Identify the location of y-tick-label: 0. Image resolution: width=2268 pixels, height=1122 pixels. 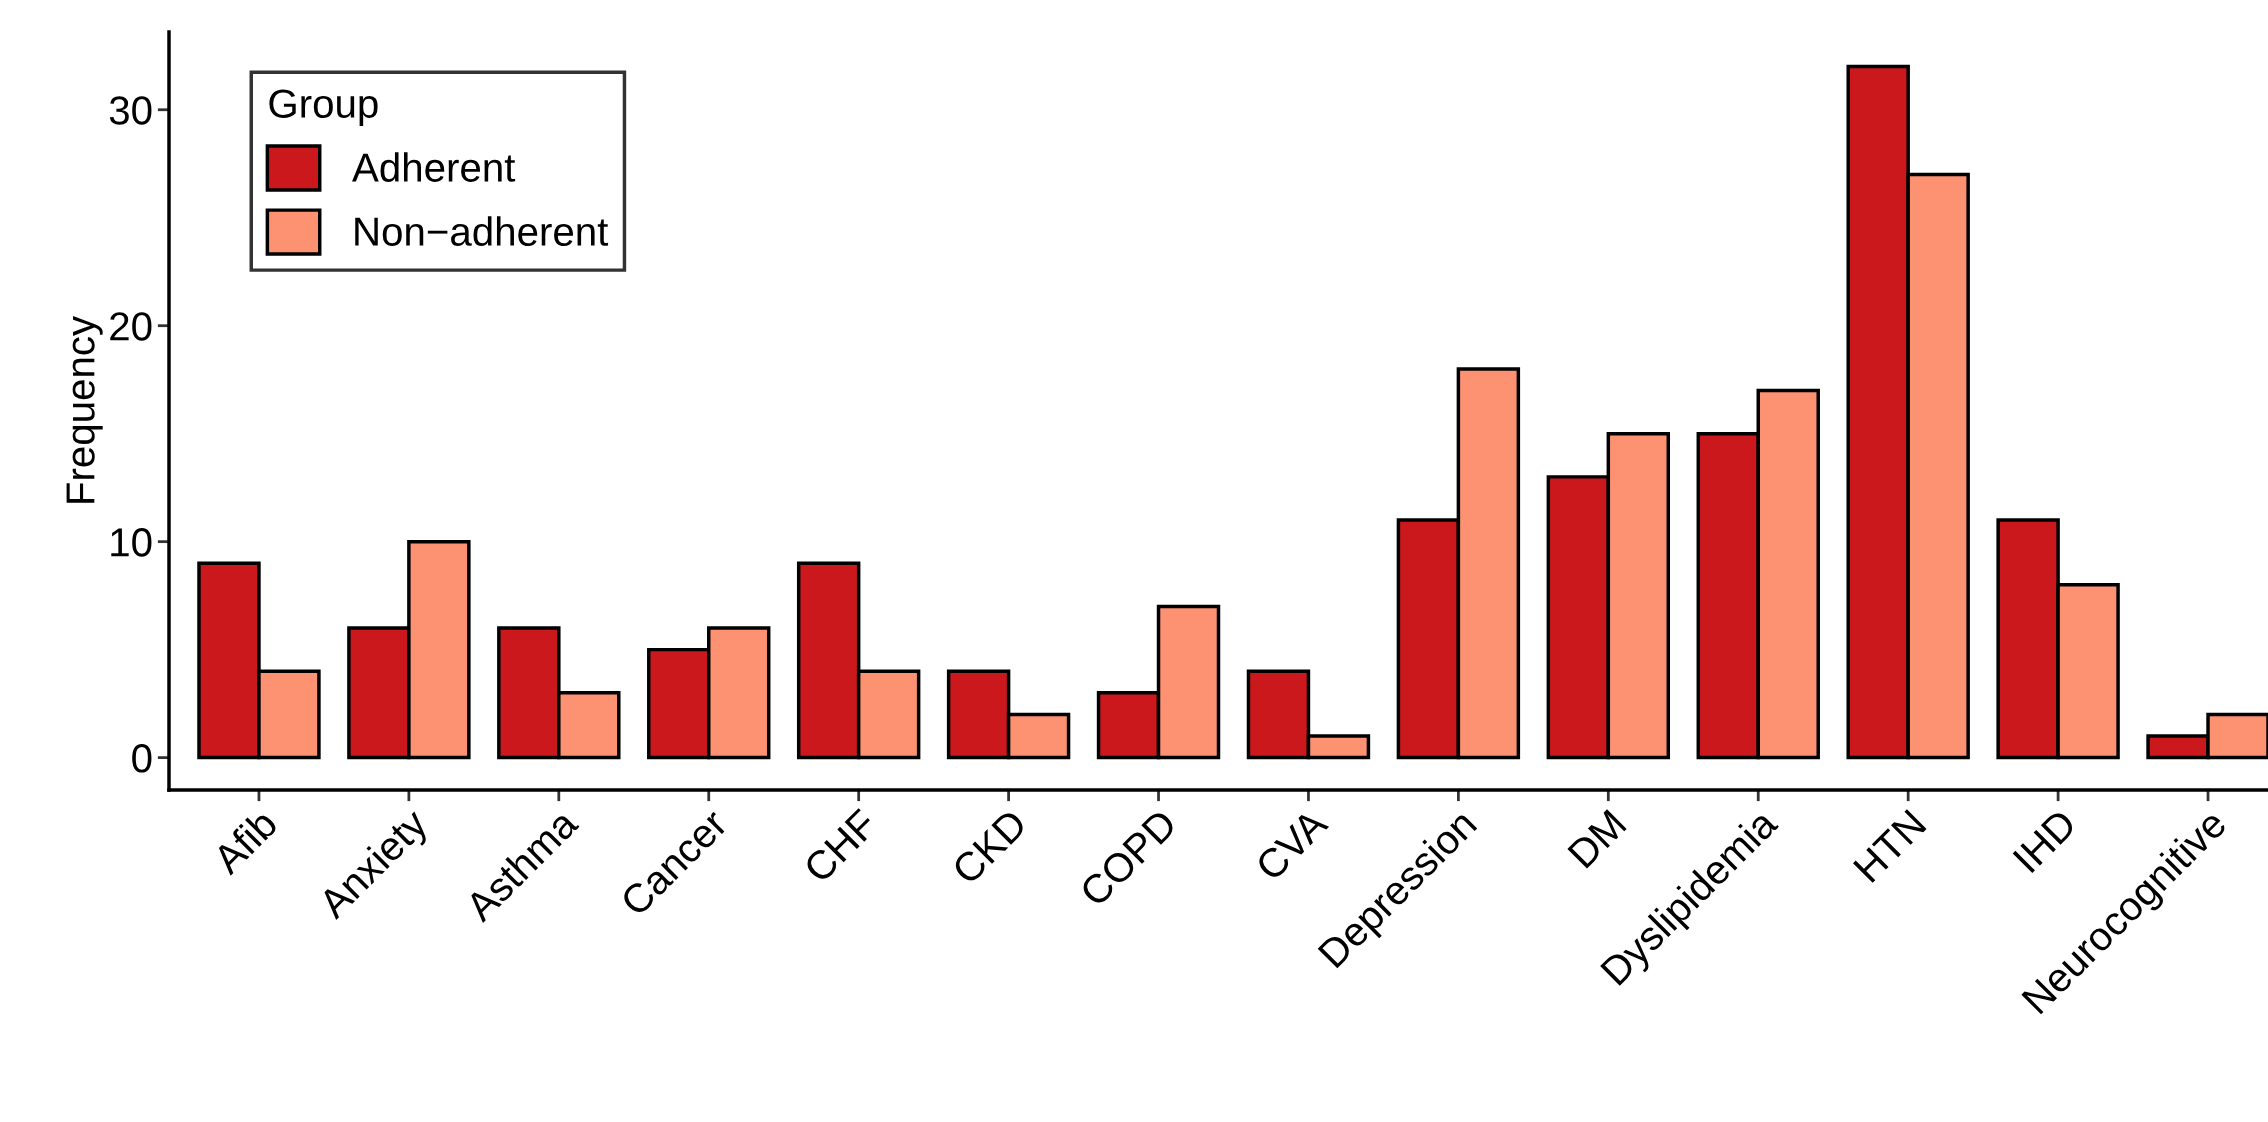
(142, 758).